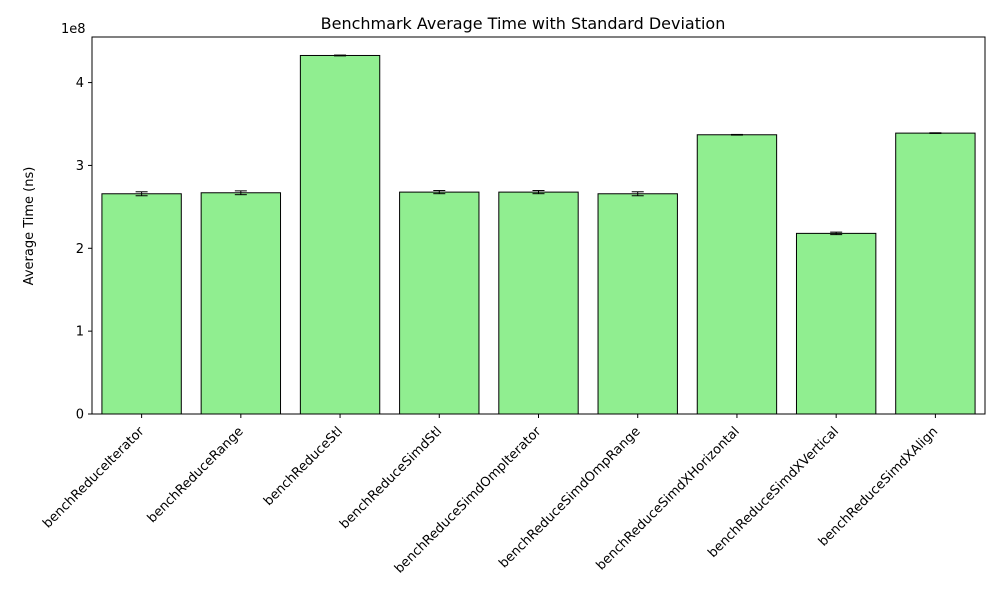  What do you see at coordinates (391, 478) in the screenshot?
I see `x-tick-label: benchReduceSimdStl` at bounding box center [391, 478].